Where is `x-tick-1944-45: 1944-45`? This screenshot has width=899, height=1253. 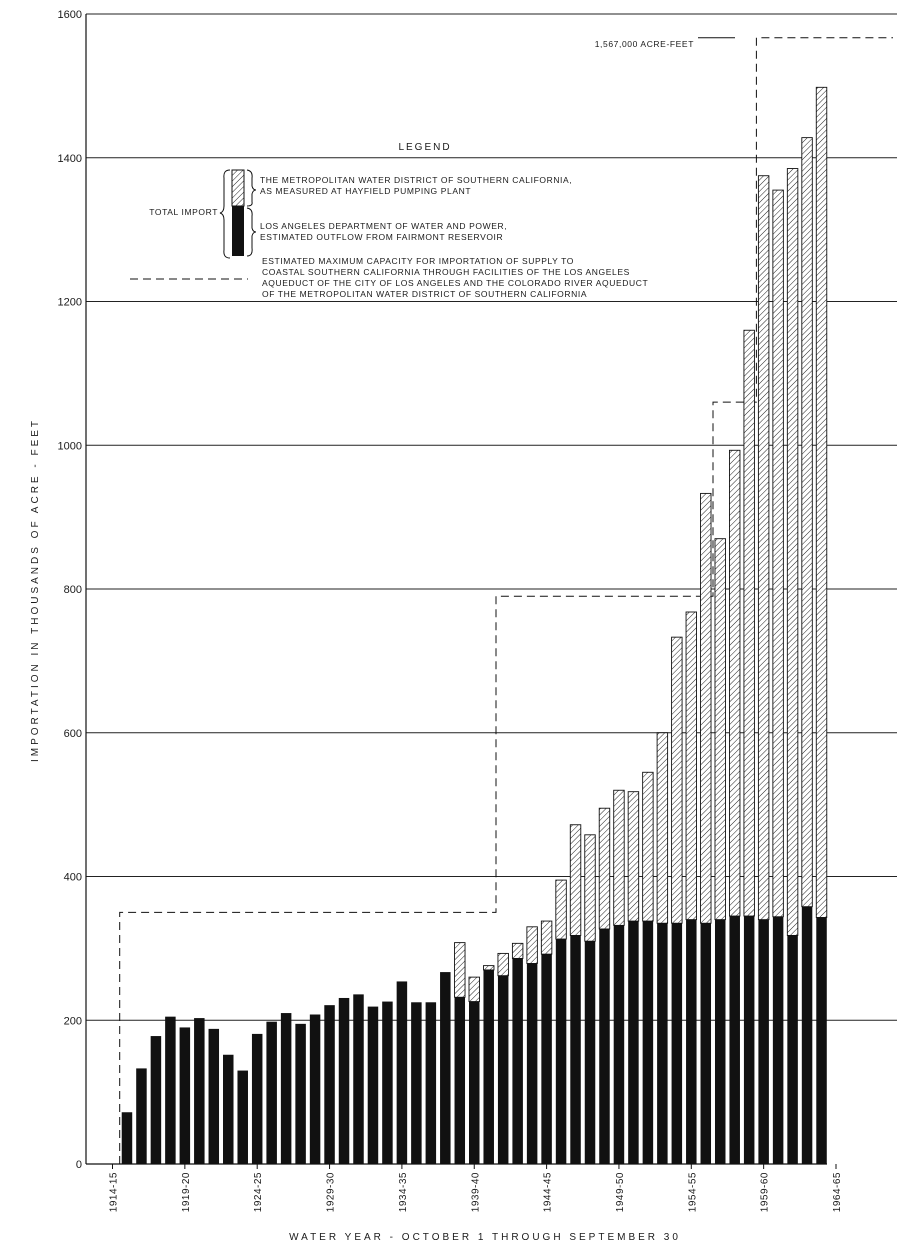
x-tick-1944-45: 1944-45 is located at coordinates (548, 1192).